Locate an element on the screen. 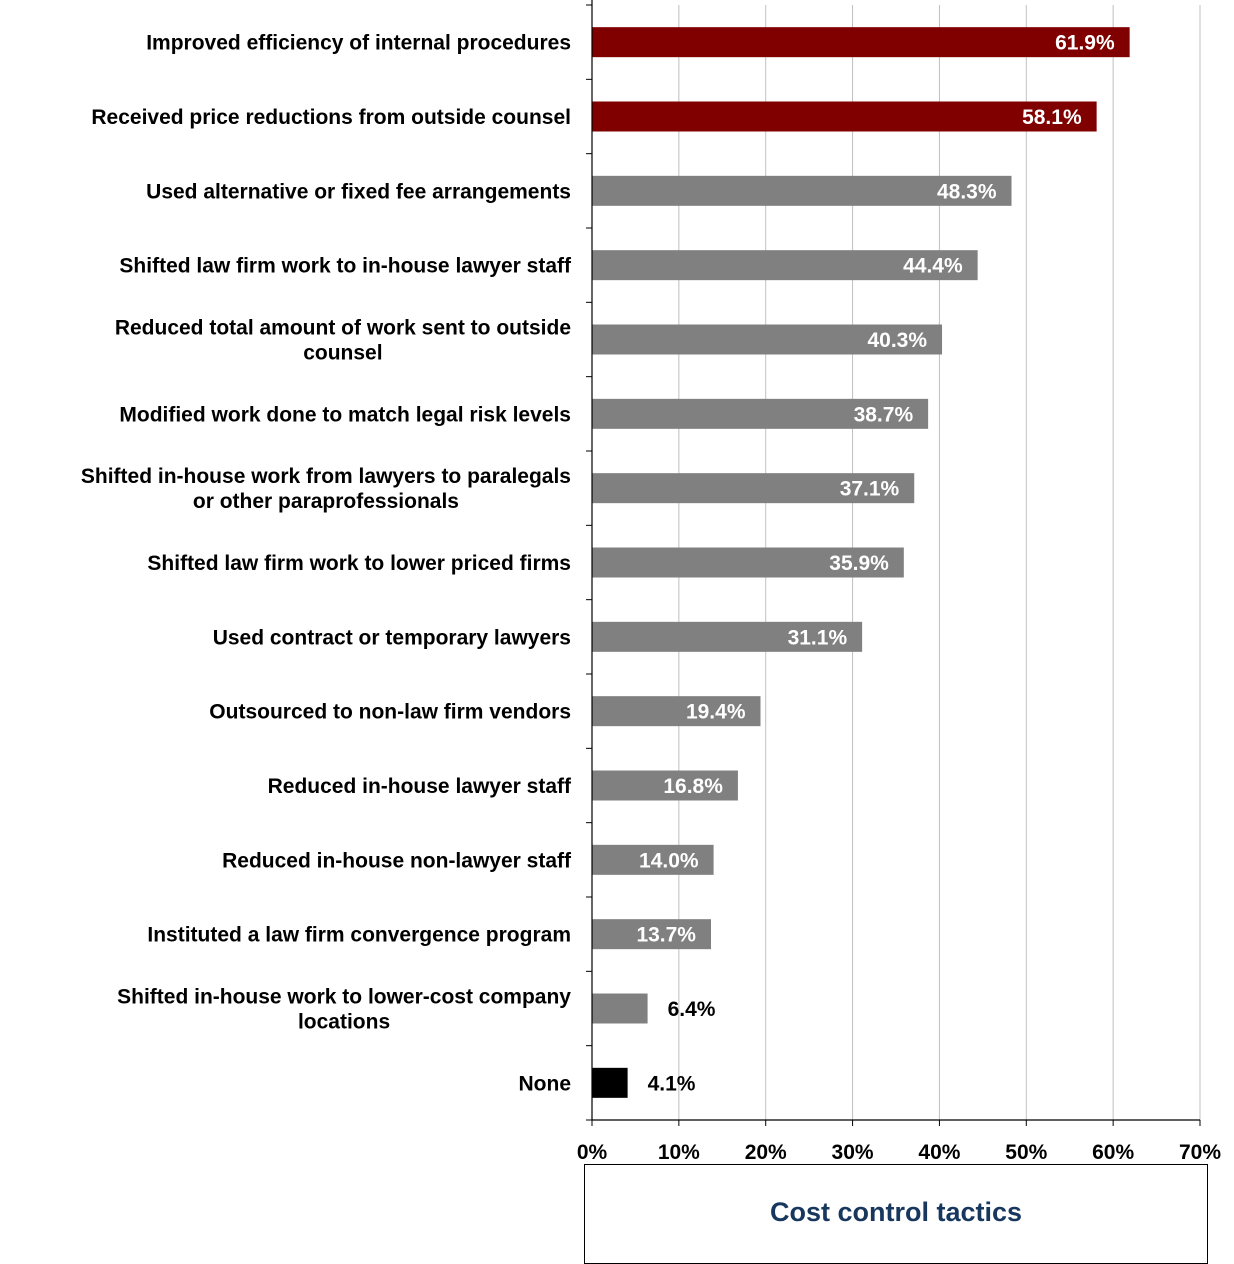 The image size is (1234, 1264). value-label: 35.9% is located at coordinates (859, 563).